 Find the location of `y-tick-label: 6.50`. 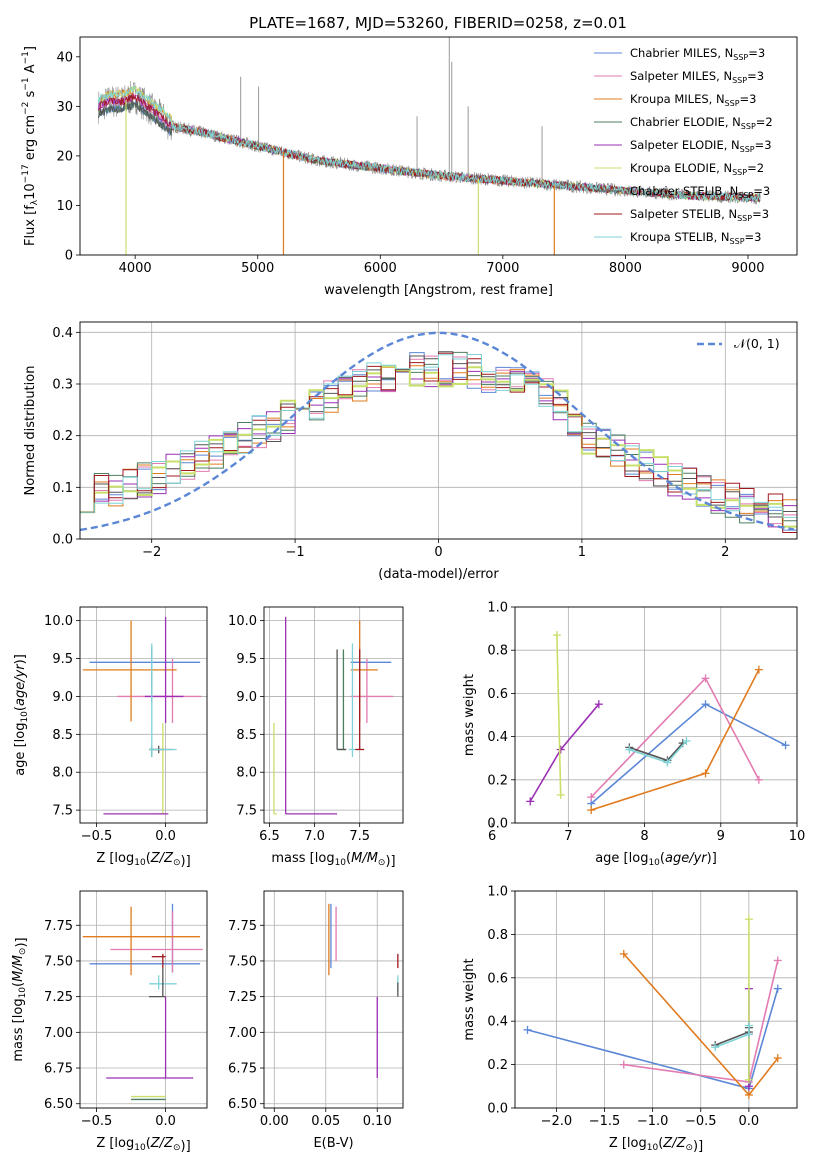

y-tick-label: 6.50 is located at coordinates (242, 1104).